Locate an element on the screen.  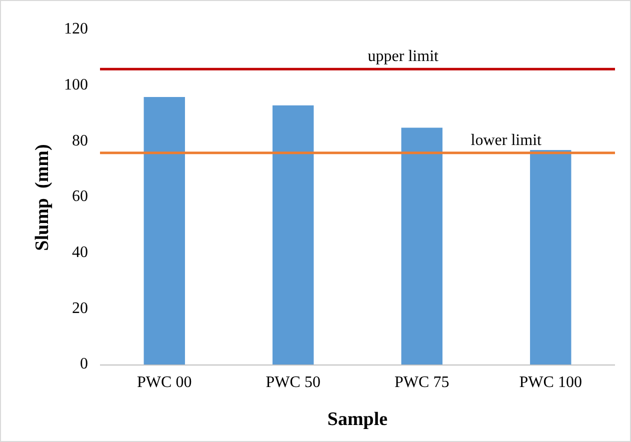
x-tick-label: PWC 75 is located at coordinates (422, 382).